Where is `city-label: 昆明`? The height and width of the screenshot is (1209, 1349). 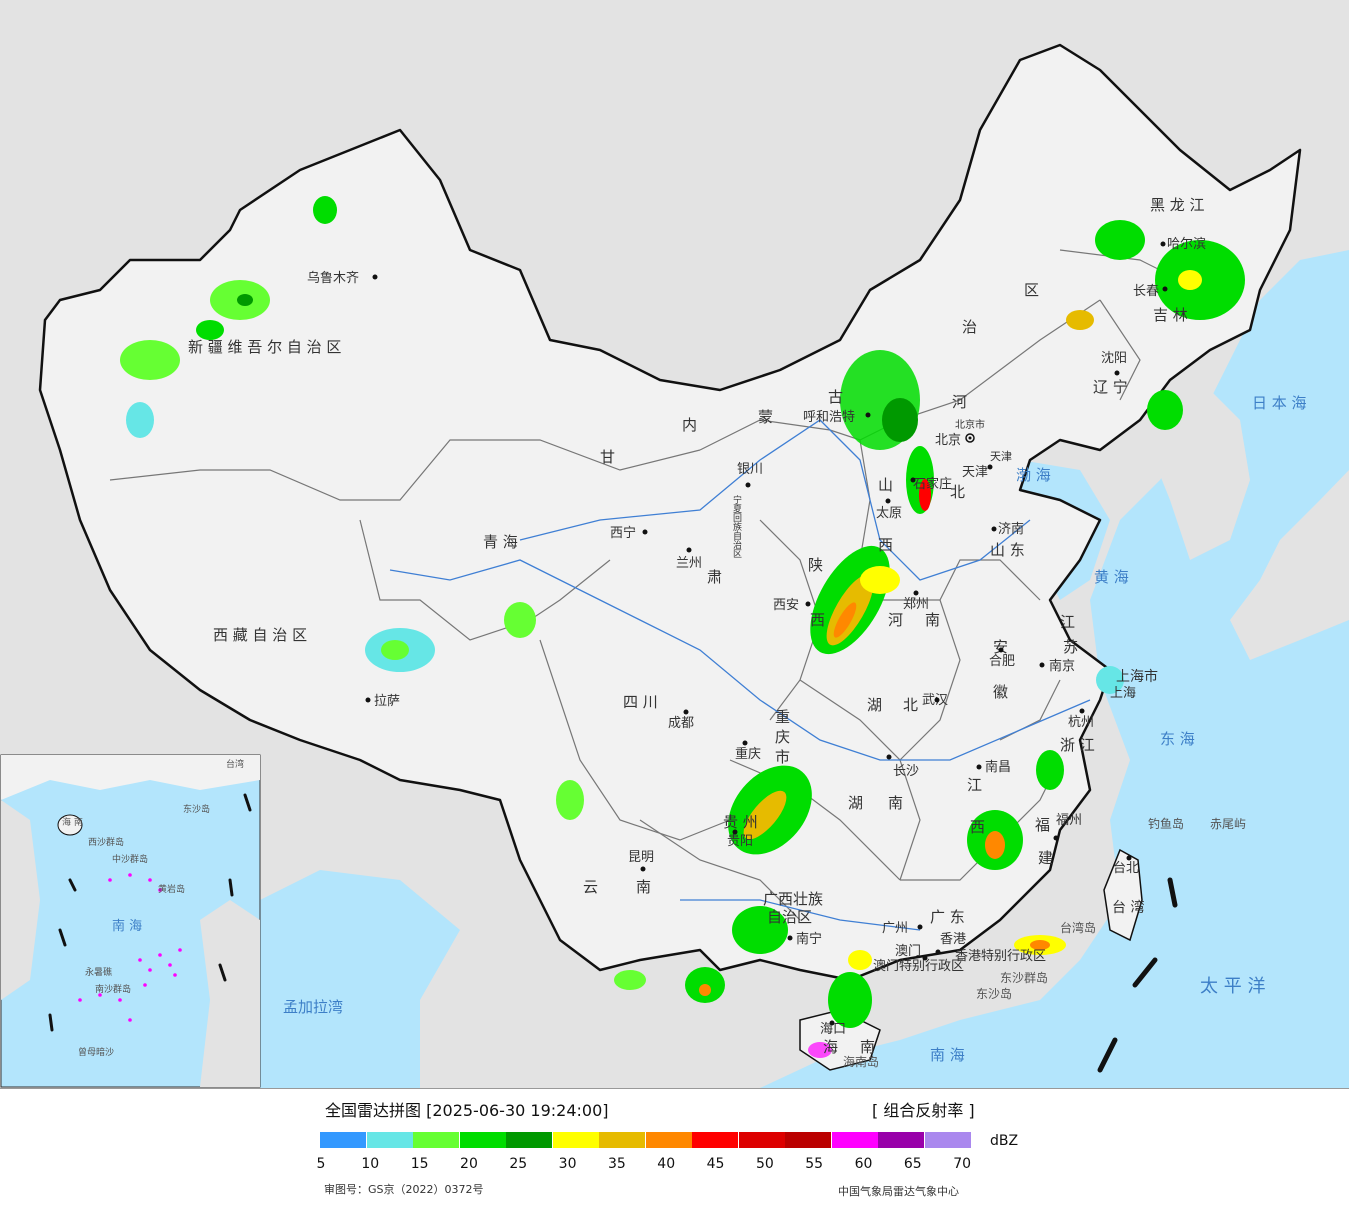
city-label: 昆明 is located at coordinates (641, 857).